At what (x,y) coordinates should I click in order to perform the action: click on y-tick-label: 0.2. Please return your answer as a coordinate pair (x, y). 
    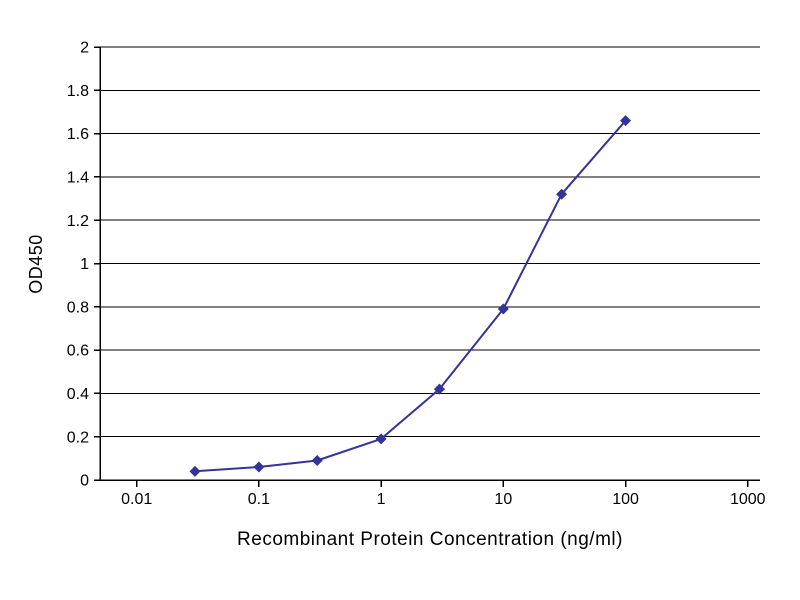
    Looking at the image, I should click on (78, 437).